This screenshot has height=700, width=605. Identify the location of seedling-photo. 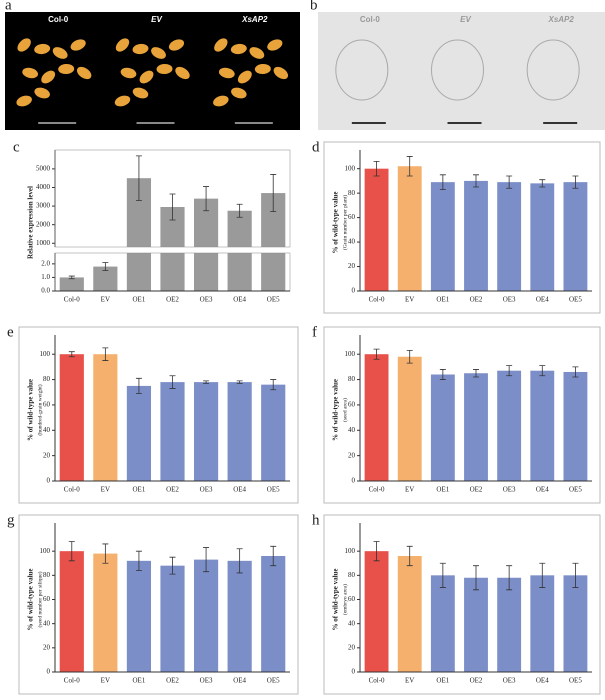
(461, 71).